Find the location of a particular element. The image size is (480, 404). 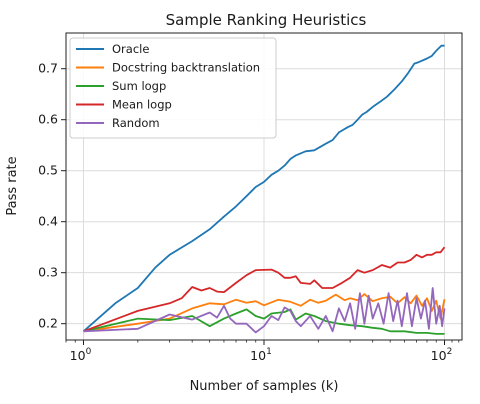

y-tick-label: 0.2 is located at coordinates (48, 323).